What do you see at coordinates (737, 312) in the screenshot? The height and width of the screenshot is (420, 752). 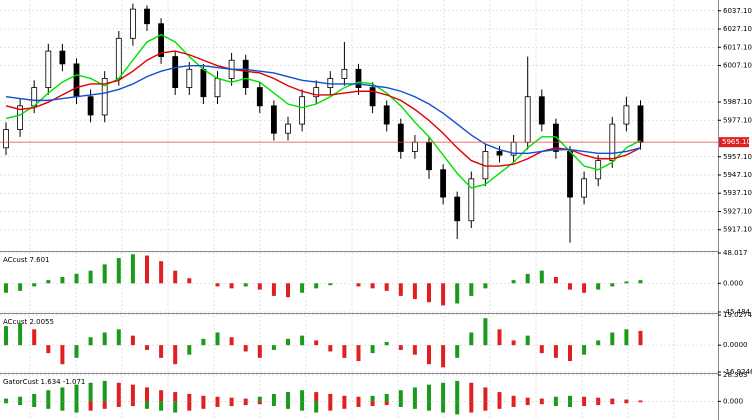 I see `y-tick-label: -45.484` at bounding box center [737, 312].